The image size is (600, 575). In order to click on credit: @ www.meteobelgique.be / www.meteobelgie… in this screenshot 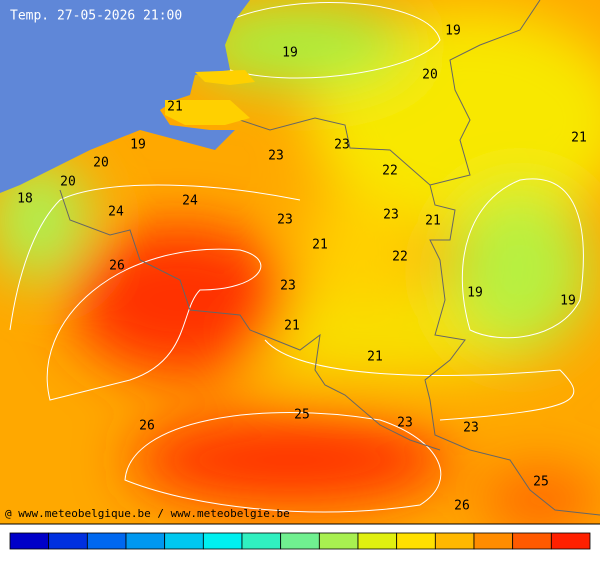, I will do `click(147, 513)`.